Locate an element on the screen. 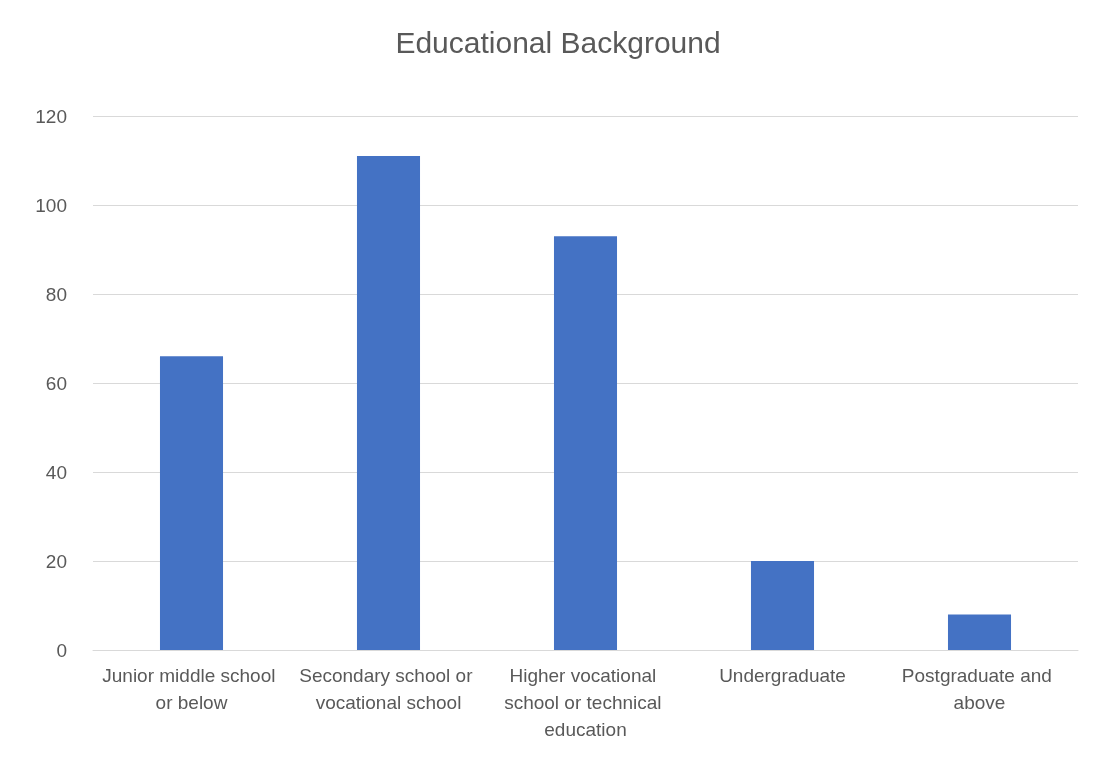 The width and height of the screenshot is (1120, 774). x-tick-label: Junior middle school or below is located at coordinates (191, 689).